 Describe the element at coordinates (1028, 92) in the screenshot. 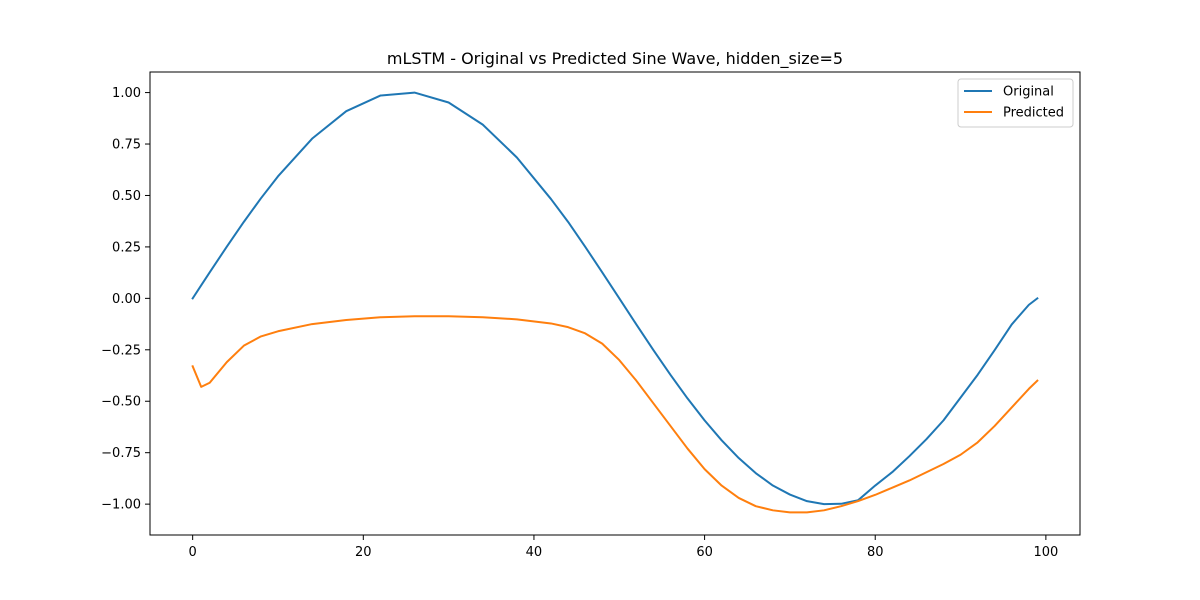

I see `legend-label-original: Original` at that location.